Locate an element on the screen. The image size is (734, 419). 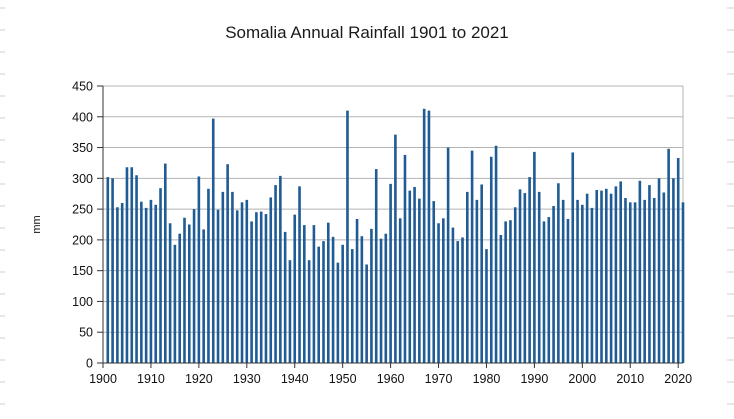
y-tick-label: 100 is located at coordinates (82, 302).